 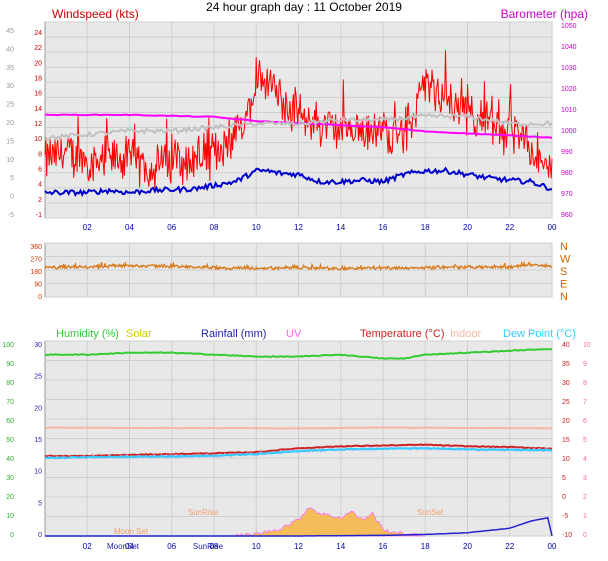 I want to click on temperature-tick-label: 10, so click(x=566, y=459).